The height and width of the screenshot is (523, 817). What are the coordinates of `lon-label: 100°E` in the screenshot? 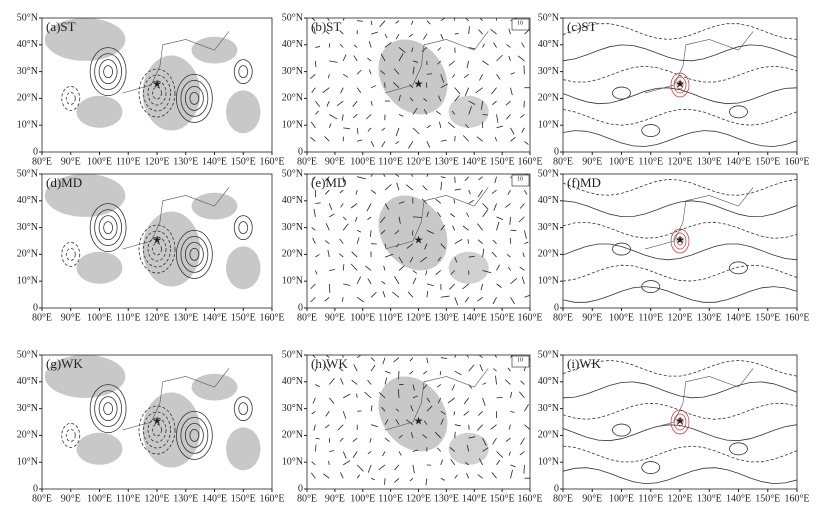 It's located at (621, 317).